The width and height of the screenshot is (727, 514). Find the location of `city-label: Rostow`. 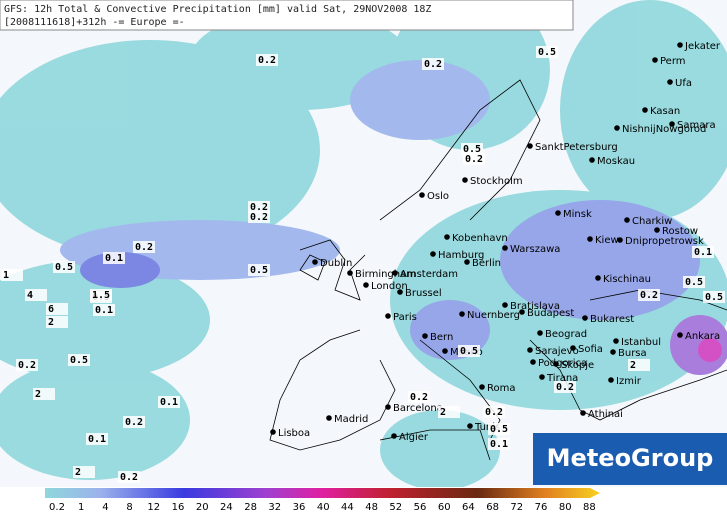

city-label: Rostow is located at coordinates (680, 231).